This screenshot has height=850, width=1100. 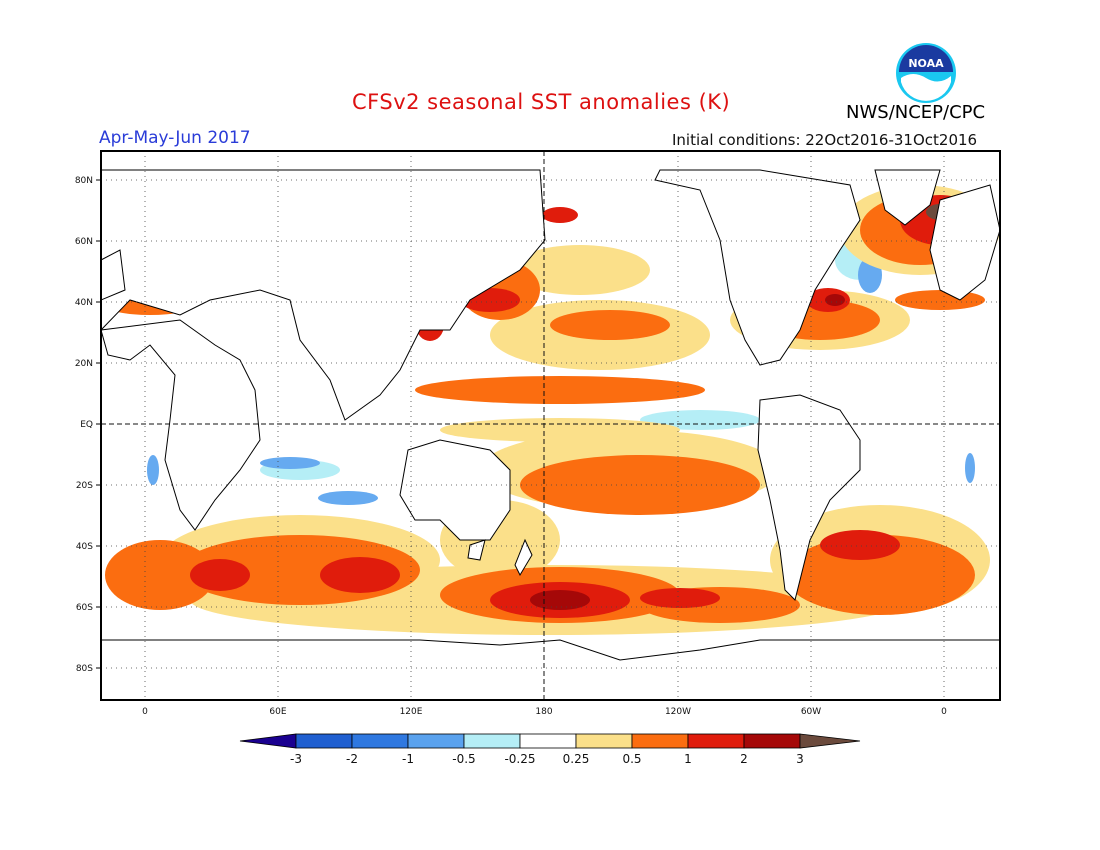 What do you see at coordinates (84, 242) in the screenshot?
I see `lat-label: 60N` at bounding box center [84, 242].